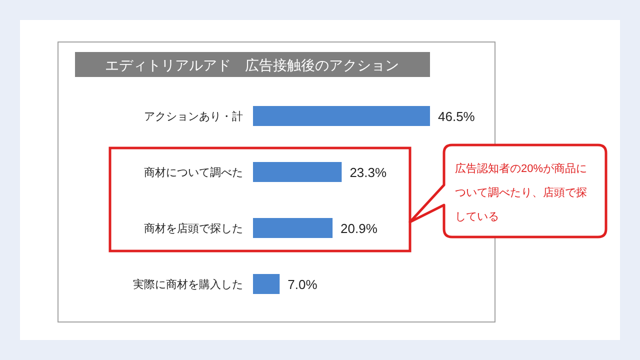 This screenshot has width=640, height=360. What do you see at coordinates (521, 192) in the screenshot?
I see `text: 広告認知者の20%が商品について調べたり、店頭で探している` at bounding box center [521, 192].